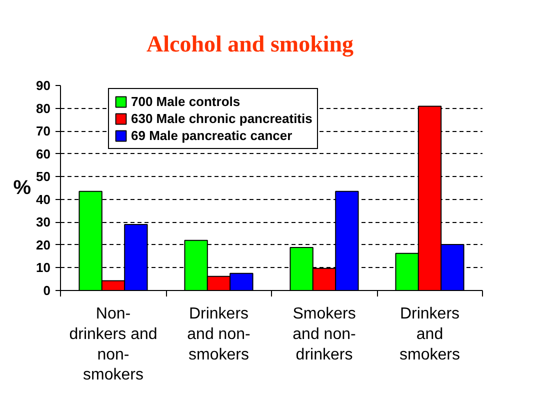 The image size is (534, 404). I want to click on y-tick-label: 20, so click(43, 244).